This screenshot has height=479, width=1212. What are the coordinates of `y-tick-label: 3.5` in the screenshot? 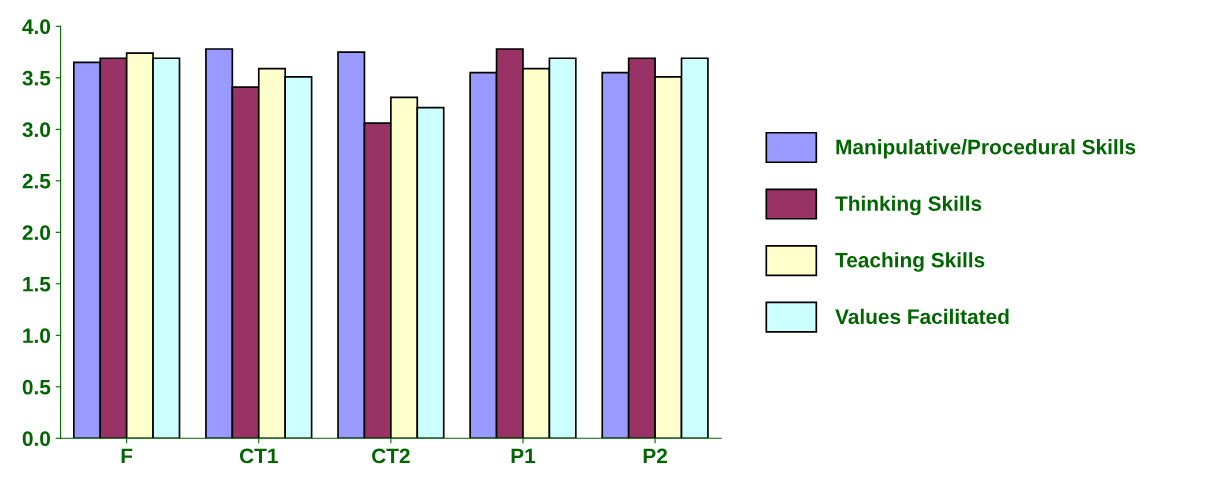 It's located at (36, 78).